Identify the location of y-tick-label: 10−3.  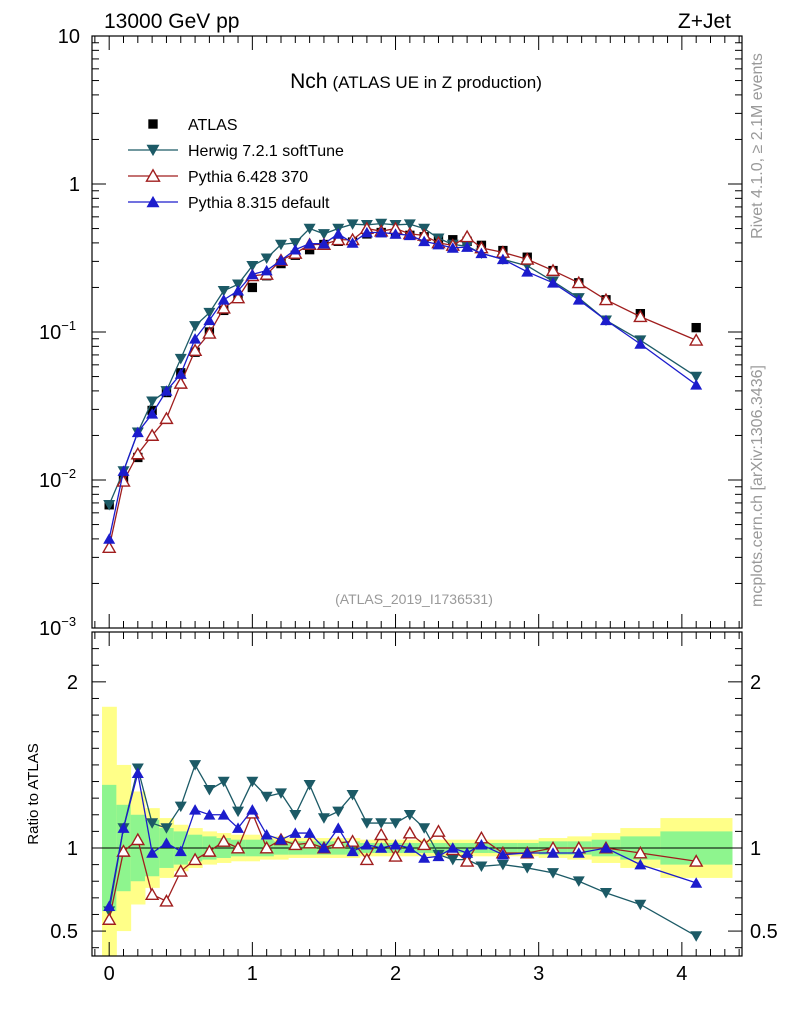
(57, 627).